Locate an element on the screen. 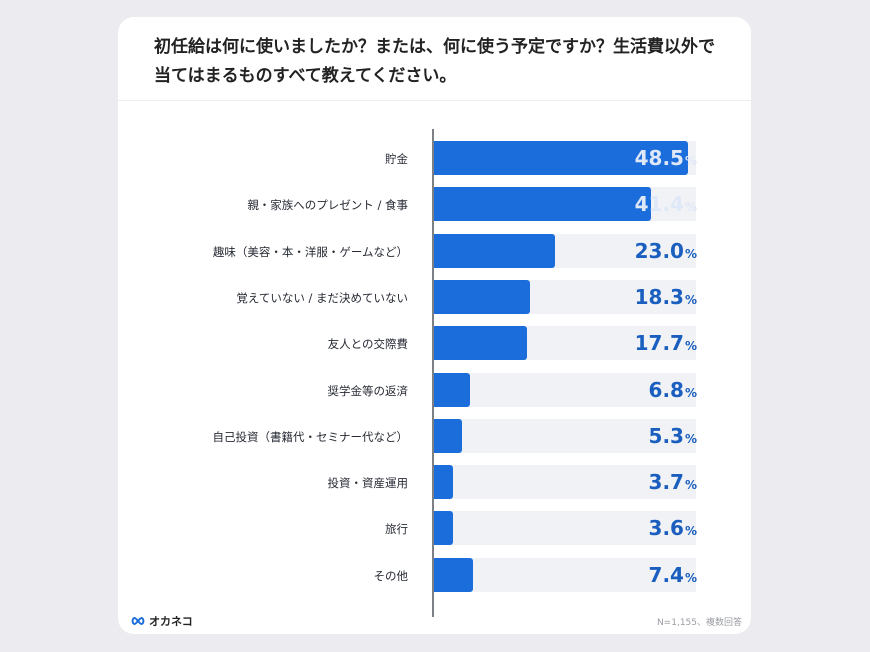 The image size is (870, 652). value-label: 18.3% is located at coordinates (637, 298).